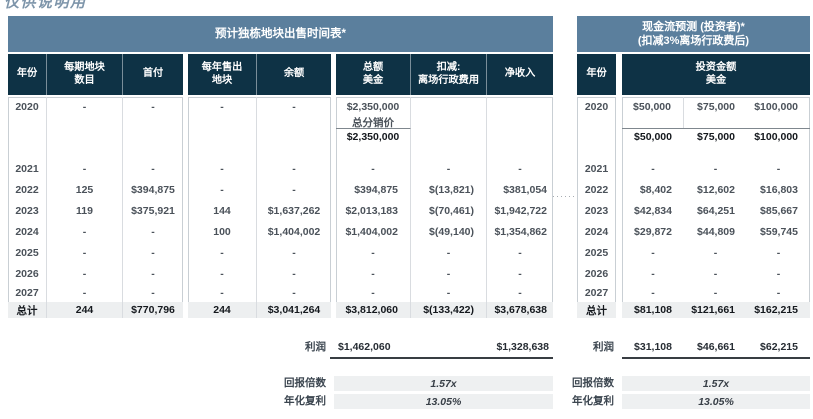 This screenshot has height=419, width=813. Describe the element at coordinates (716, 401) in the screenshot. I see `cagr-value-right: 13.05%` at that location.